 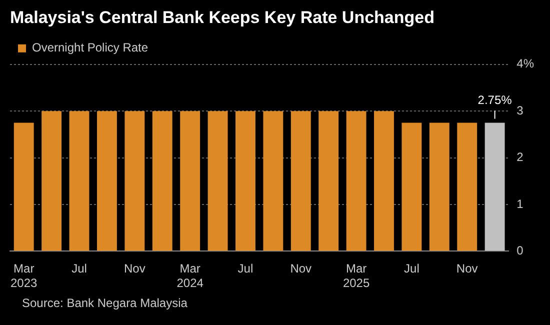 What do you see at coordinates (520, 203) in the screenshot?
I see `y-tick-label: 1` at bounding box center [520, 203].